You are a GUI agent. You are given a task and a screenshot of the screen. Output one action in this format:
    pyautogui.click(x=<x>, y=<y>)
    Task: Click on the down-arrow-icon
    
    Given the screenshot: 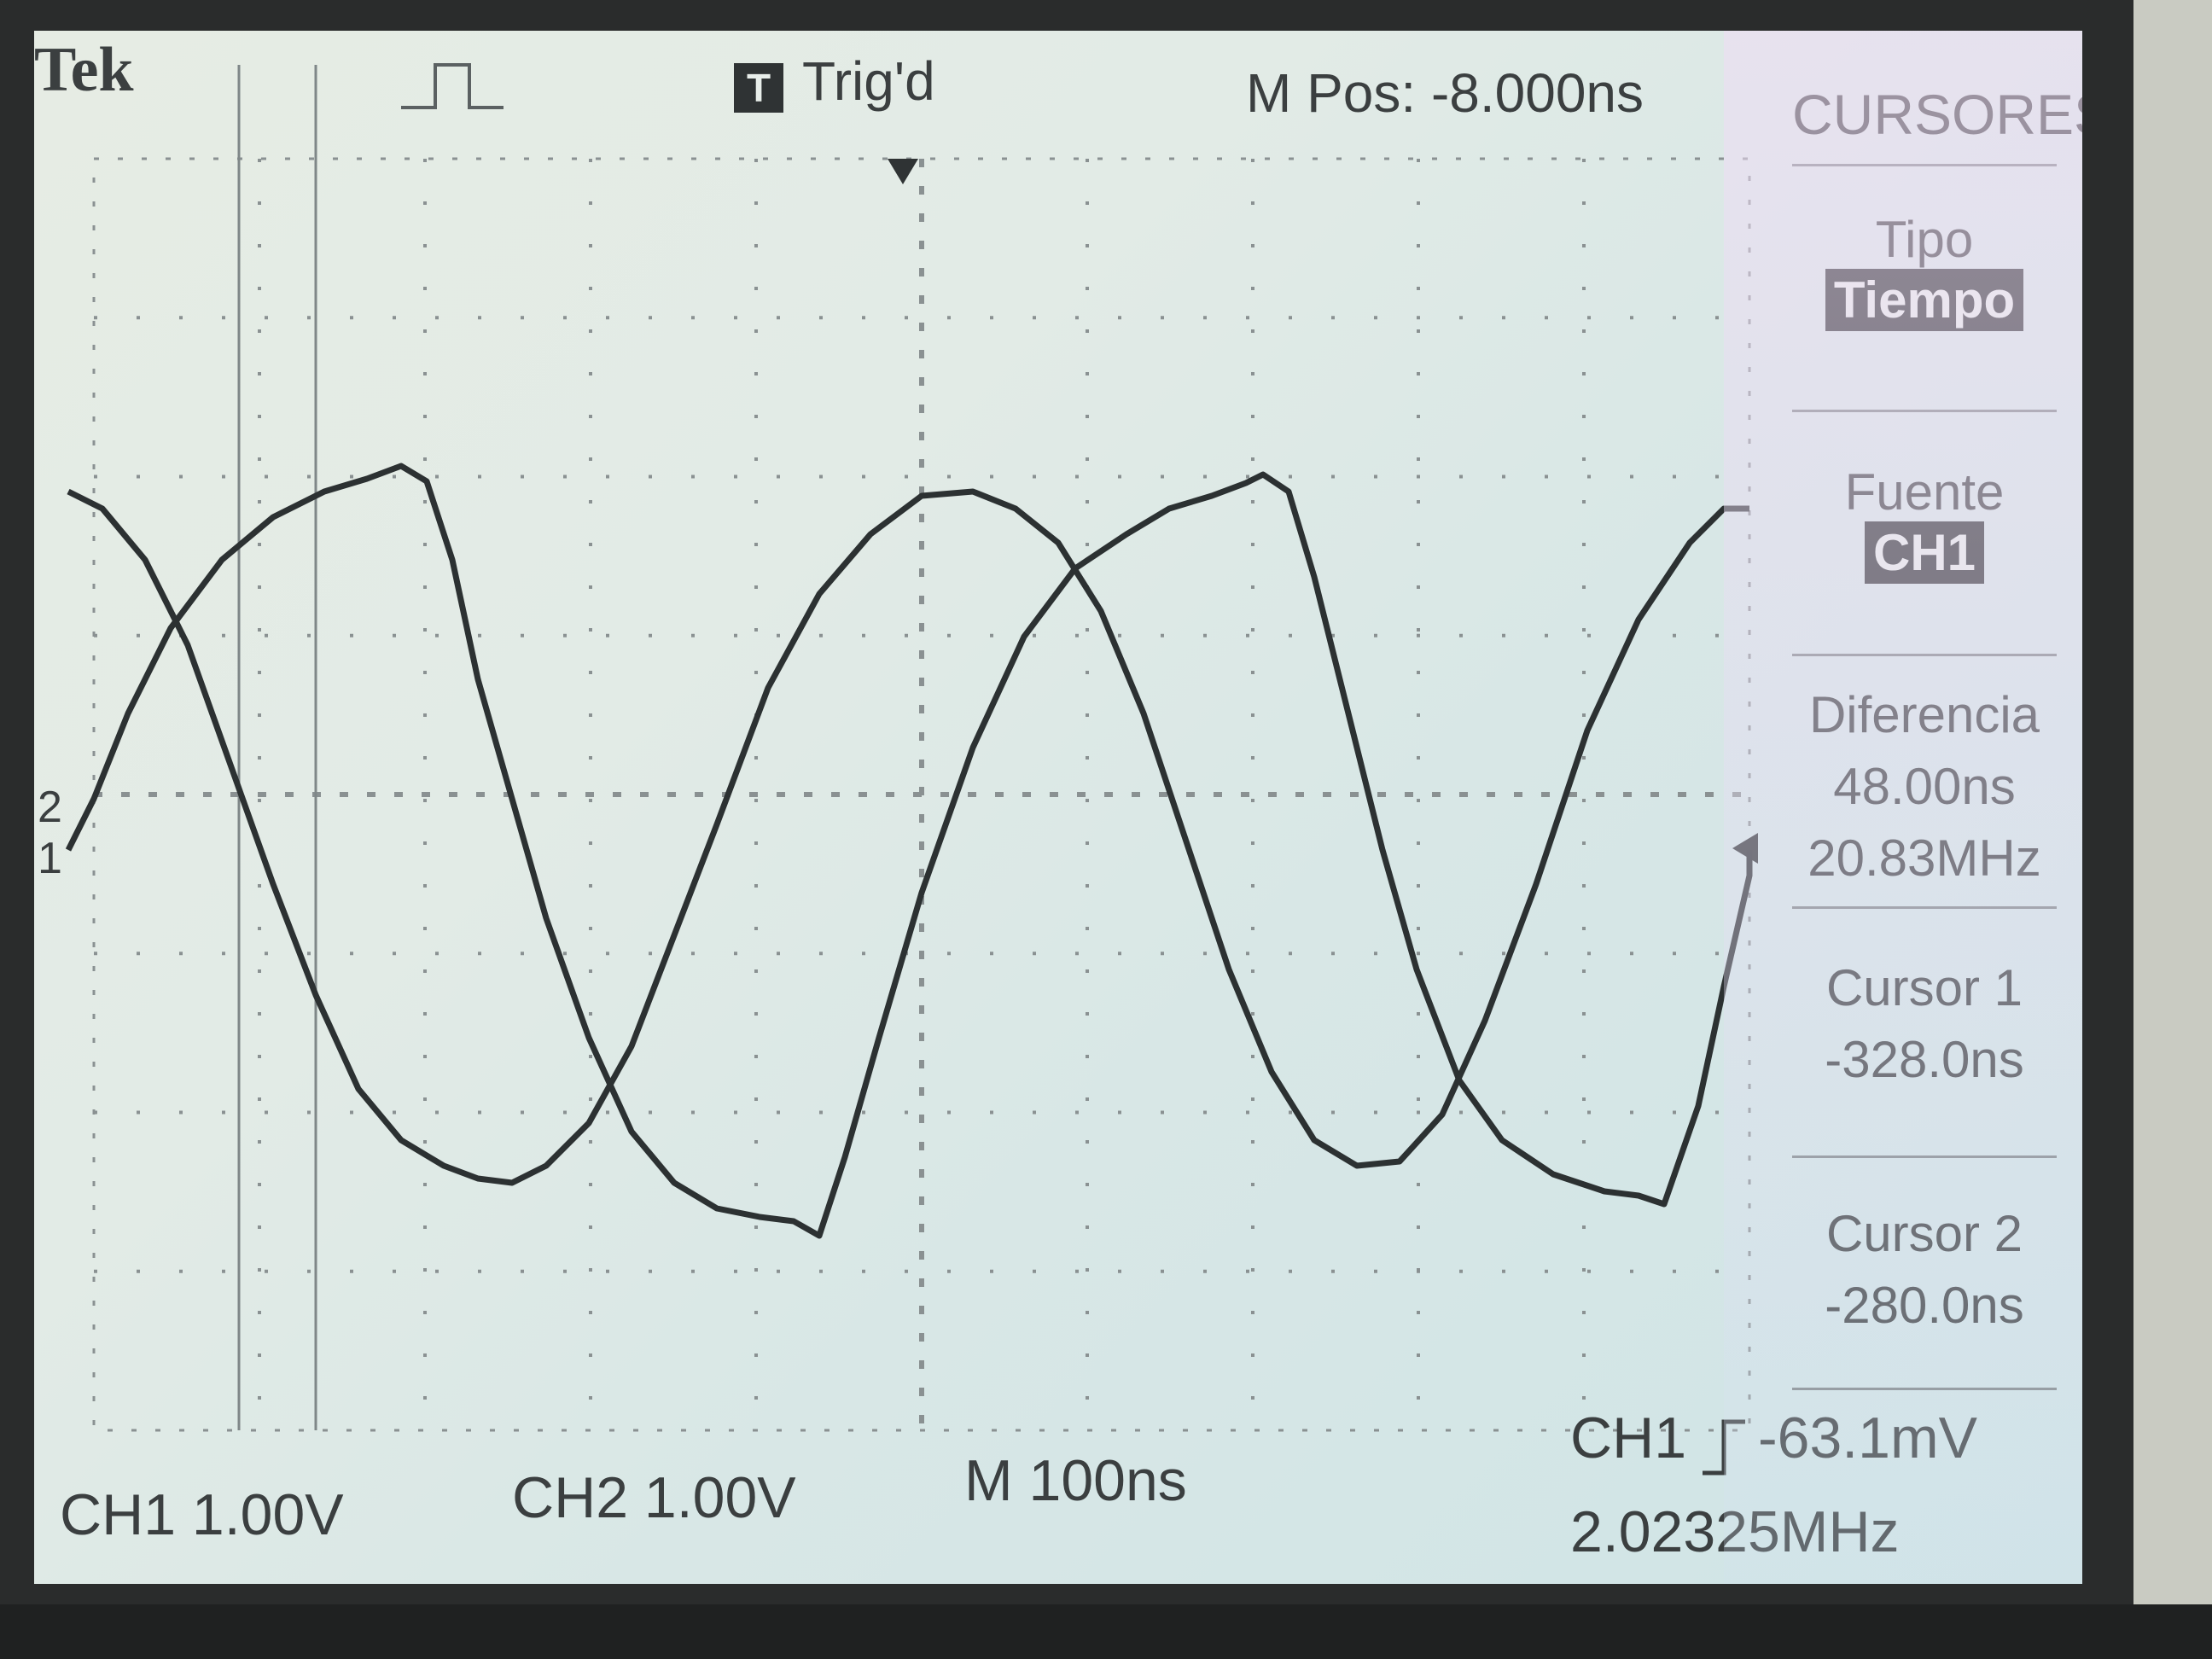 What is the action you would take?
    pyautogui.click(x=903, y=171)
    